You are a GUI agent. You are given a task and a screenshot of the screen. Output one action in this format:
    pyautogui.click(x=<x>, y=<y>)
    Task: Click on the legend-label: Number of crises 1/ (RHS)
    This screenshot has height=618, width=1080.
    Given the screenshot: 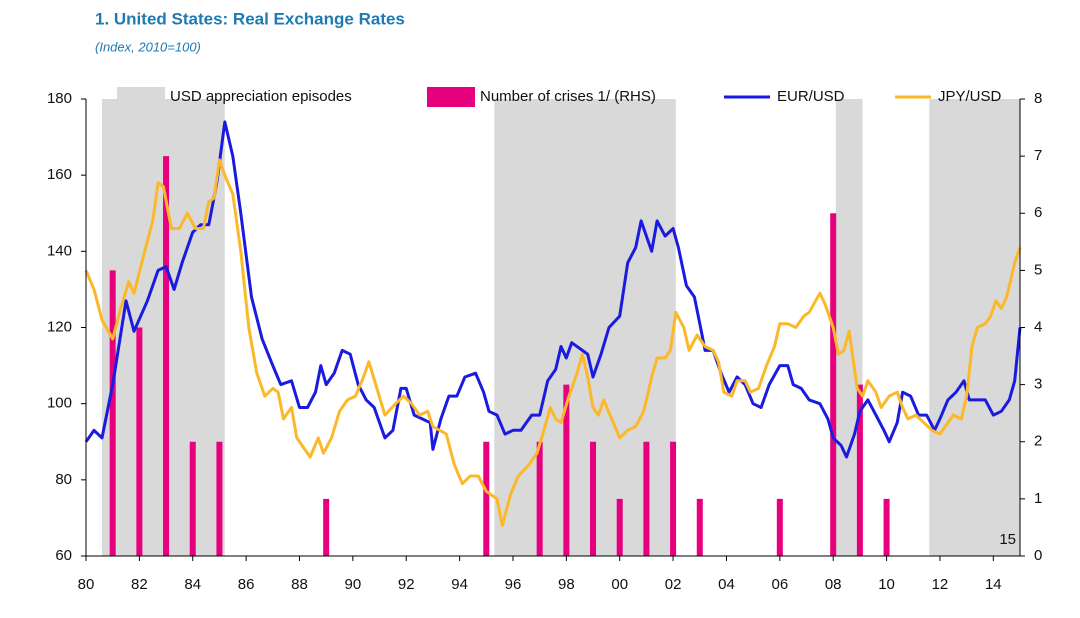 What is the action you would take?
    pyautogui.click(x=568, y=96)
    